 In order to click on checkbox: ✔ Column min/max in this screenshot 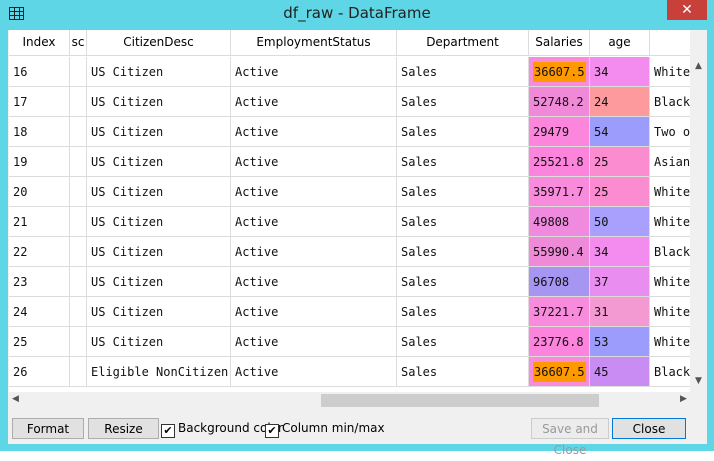, I will do `click(325, 429)`.